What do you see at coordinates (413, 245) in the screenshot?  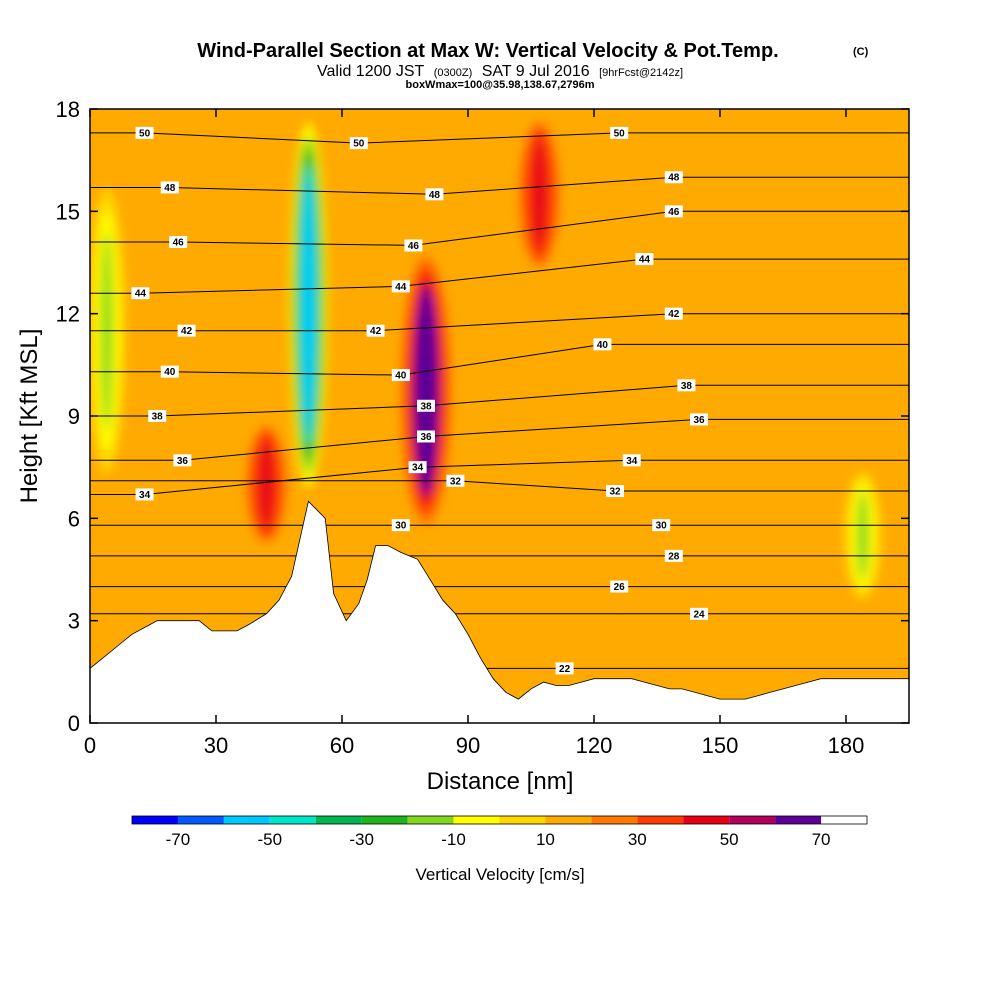 I see `theta-label-46-11: 46` at bounding box center [413, 245].